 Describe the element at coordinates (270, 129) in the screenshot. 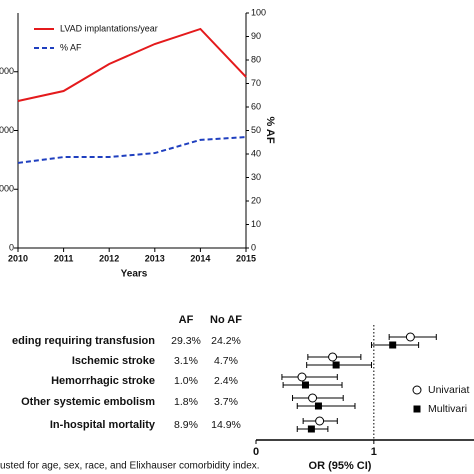

I see `y2-axis-title: % AF` at that location.